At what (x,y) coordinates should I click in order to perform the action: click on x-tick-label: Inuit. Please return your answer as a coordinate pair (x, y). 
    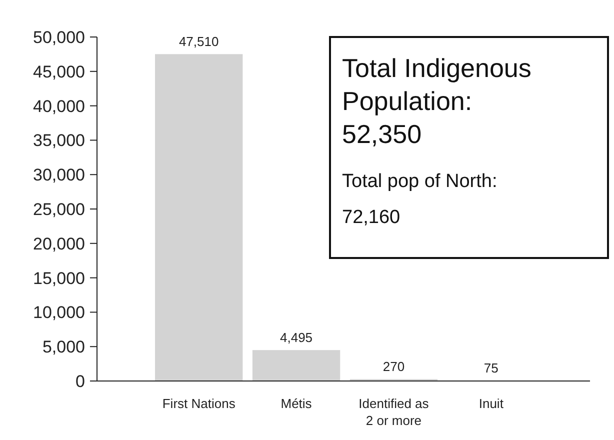
    Looking at the image, I should click on (491, 403).